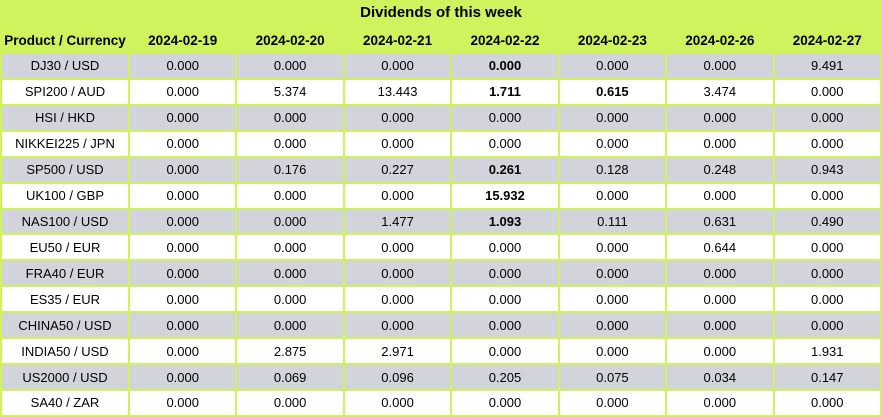 This screenshot has width=882, height=417. What do you see at coordinates (827, 40) in the screenshot?
I see `date-header: 2024-02-27` at bounding box center [827, 40].